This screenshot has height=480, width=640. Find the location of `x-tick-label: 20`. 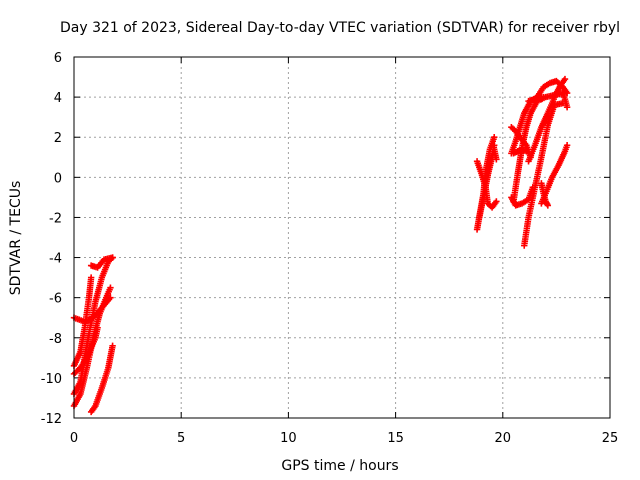

x-tick-label: 20 is located at coordinates (503, 438).